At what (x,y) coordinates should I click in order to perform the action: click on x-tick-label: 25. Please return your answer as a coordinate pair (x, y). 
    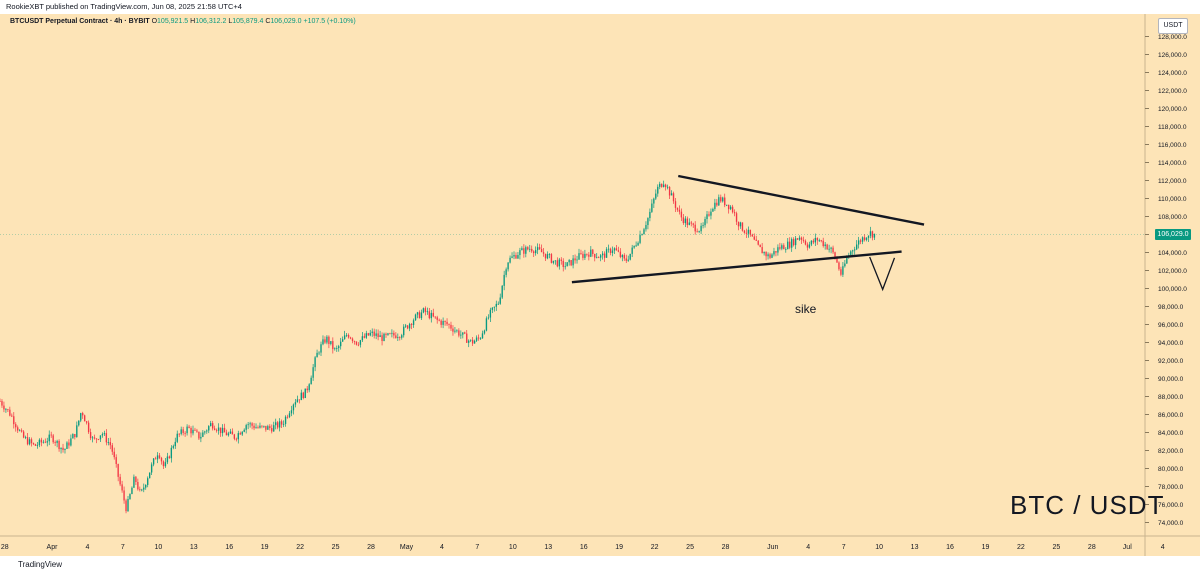
    Looking at the image, I should click on (690, 547).